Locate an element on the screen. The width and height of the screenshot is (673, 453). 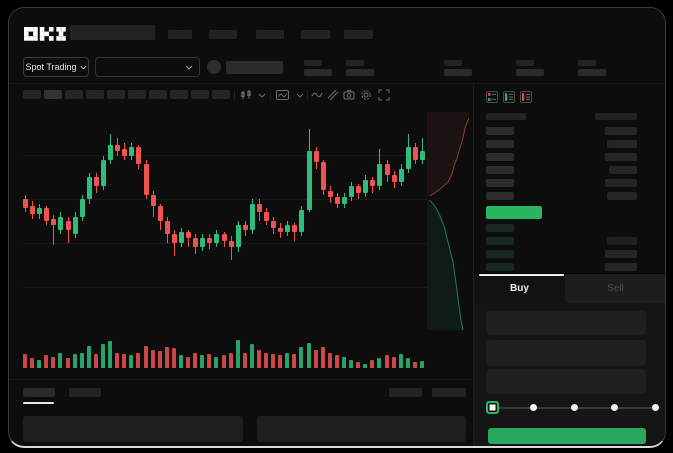
total-input-skeleton is located at coordinates (566, 381).